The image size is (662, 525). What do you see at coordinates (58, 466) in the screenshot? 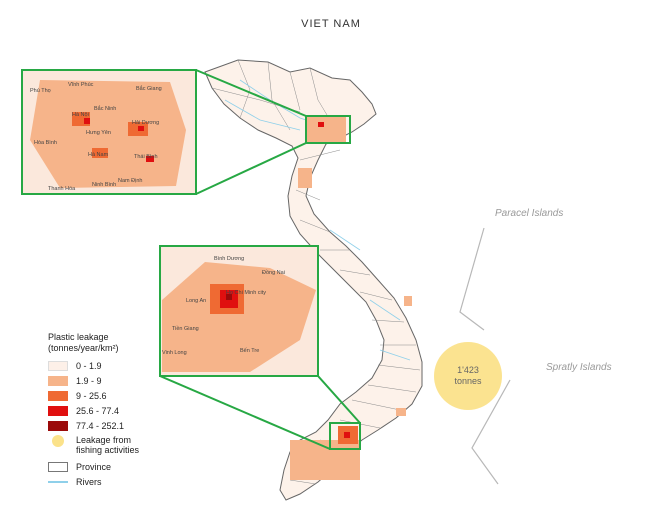
I see `province-swatch` at bounding box center [58, 466].